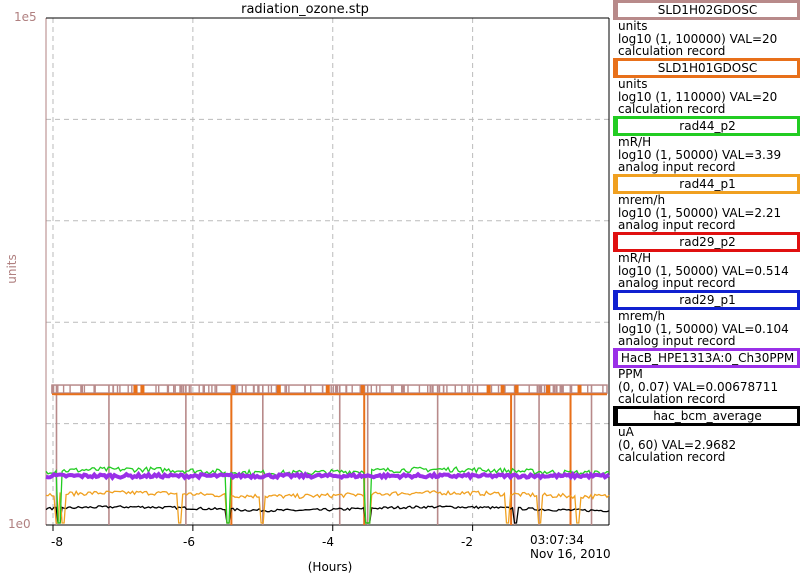 The width and height of the screenshot is (800, 578). What do you see at coordinates (706, 242) in the screenshot?
I see `legend-series-name: rad29_p2` at bounding box center [706, 242].